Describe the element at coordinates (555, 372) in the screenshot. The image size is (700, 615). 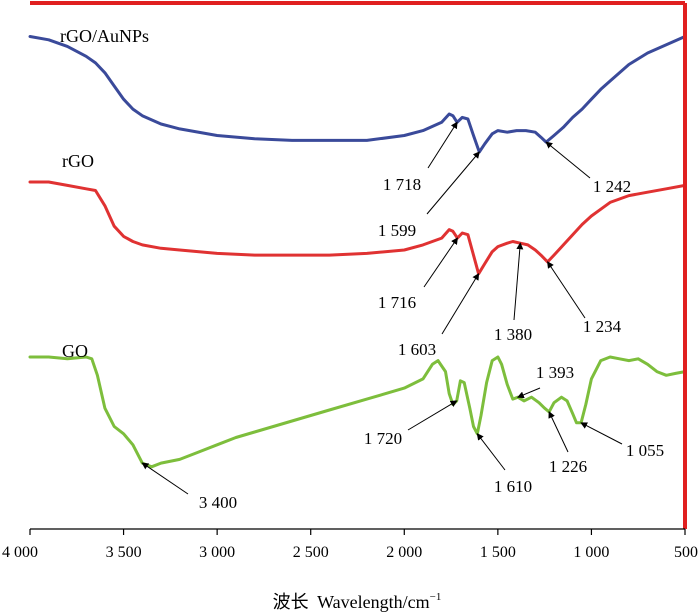
I see `peak-go-1393-label: 1 393` at that location.